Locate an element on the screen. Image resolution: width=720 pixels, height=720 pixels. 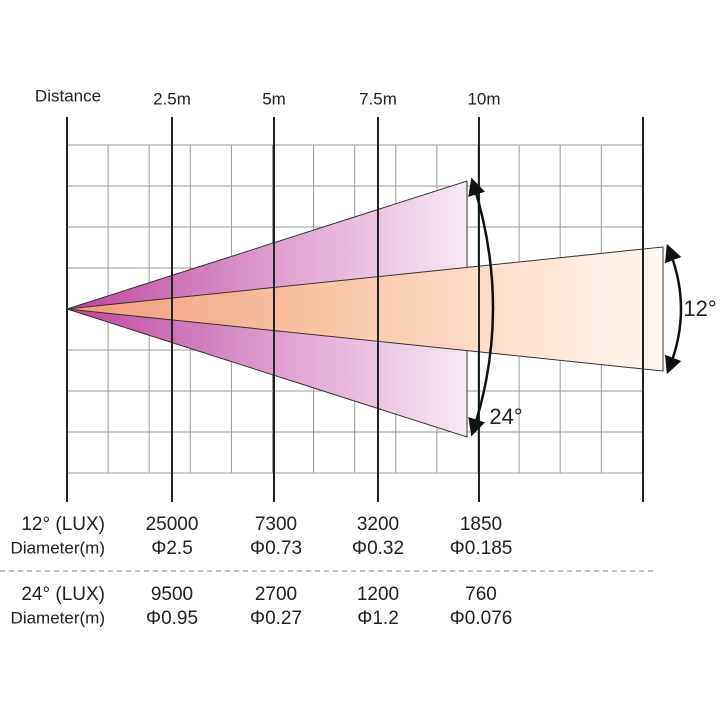
distance-tick: 7.5m is located at coordinates (378, 98).